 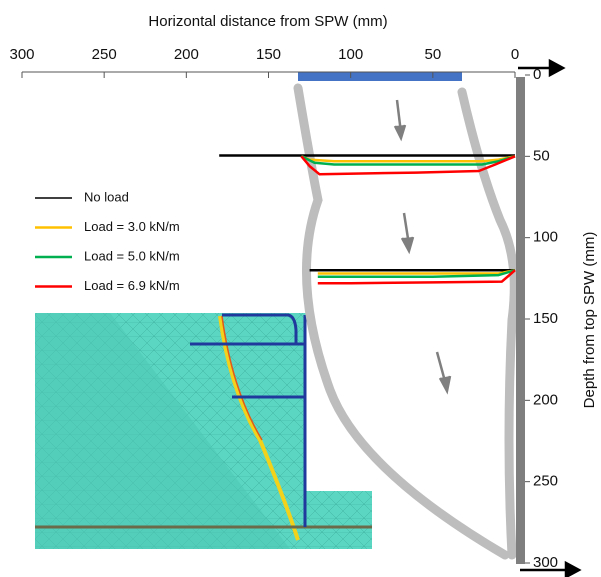 What do you see at coordinates (132, 226) in the screenshot?
I see `legend-label: Load = 3.0 kN/m` at bounding box center [132, 226].